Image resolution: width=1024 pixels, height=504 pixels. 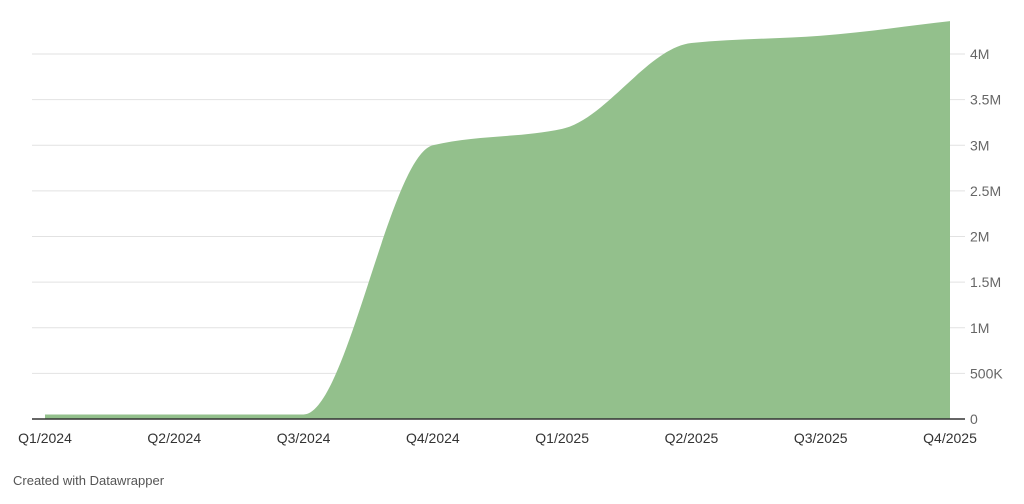 I want to click on y-tick-label: 500K, so click(x=986, y=373).